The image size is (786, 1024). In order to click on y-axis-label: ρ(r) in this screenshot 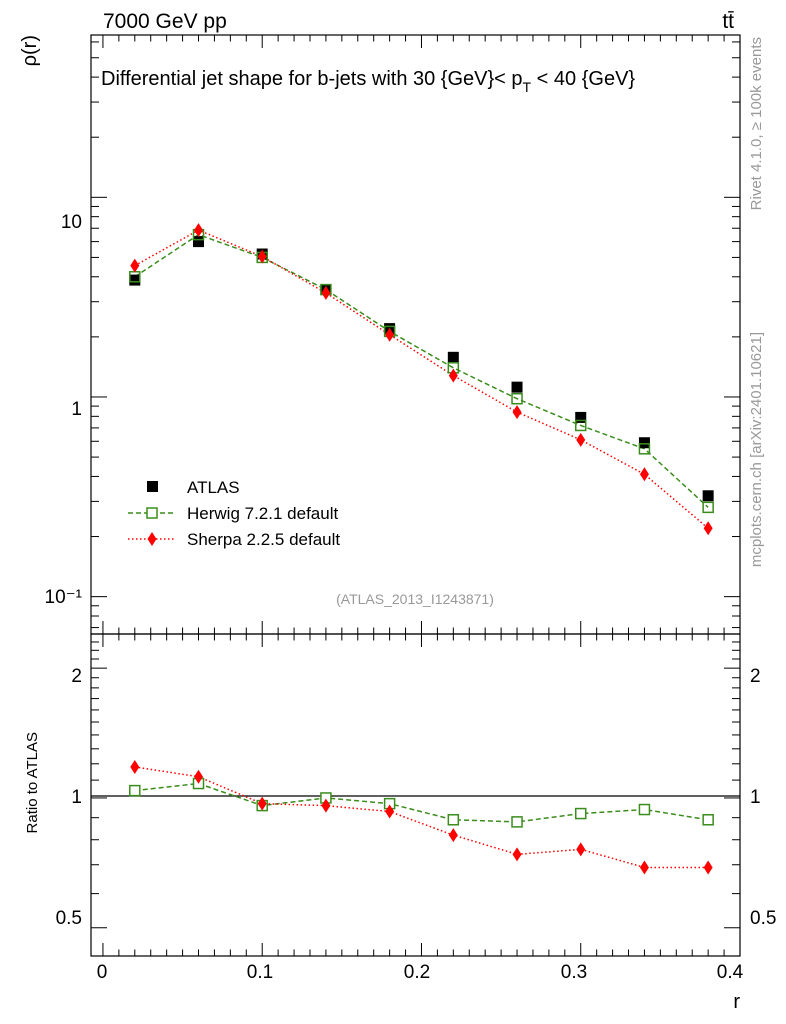, I will do `click(30, 50)`.